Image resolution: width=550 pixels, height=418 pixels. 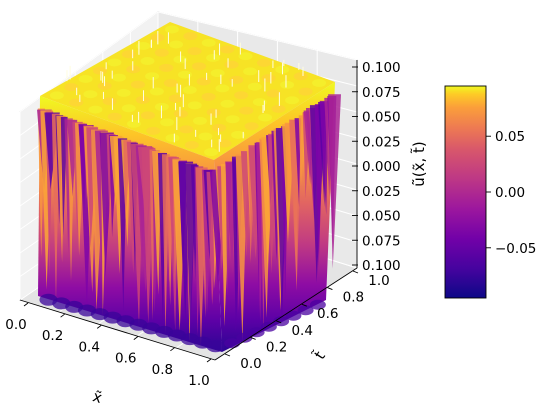 What do you see at coordinates (327, 314) in the screenshot?
I see `y-tick-label: 0.6` at bounding box center [327, 314].